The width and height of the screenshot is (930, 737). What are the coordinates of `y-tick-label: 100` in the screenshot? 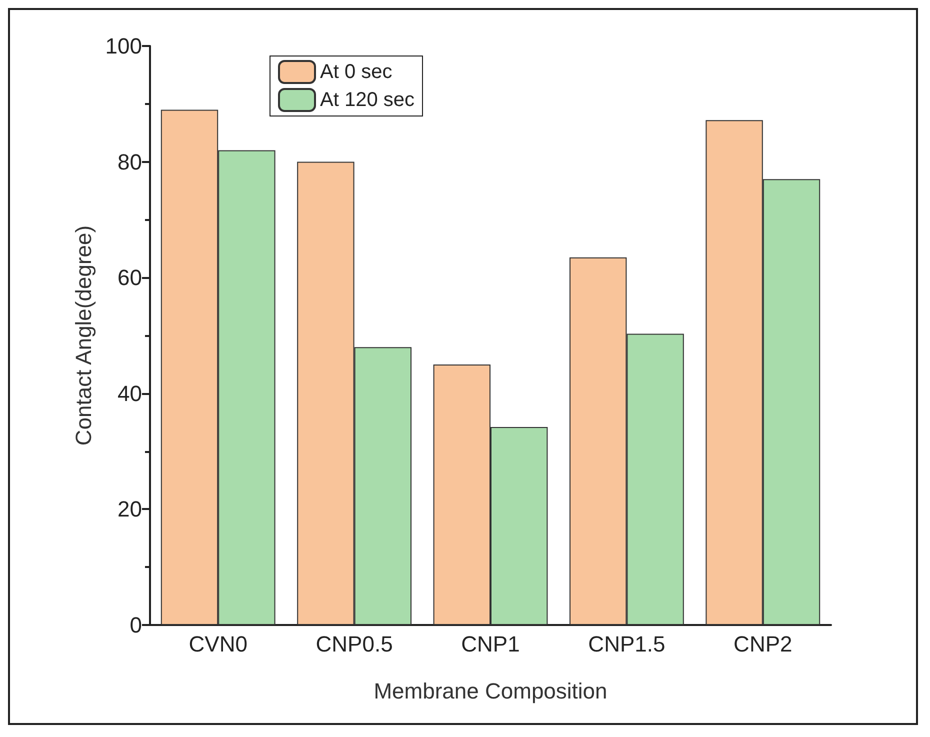 It's located at (123, 46).